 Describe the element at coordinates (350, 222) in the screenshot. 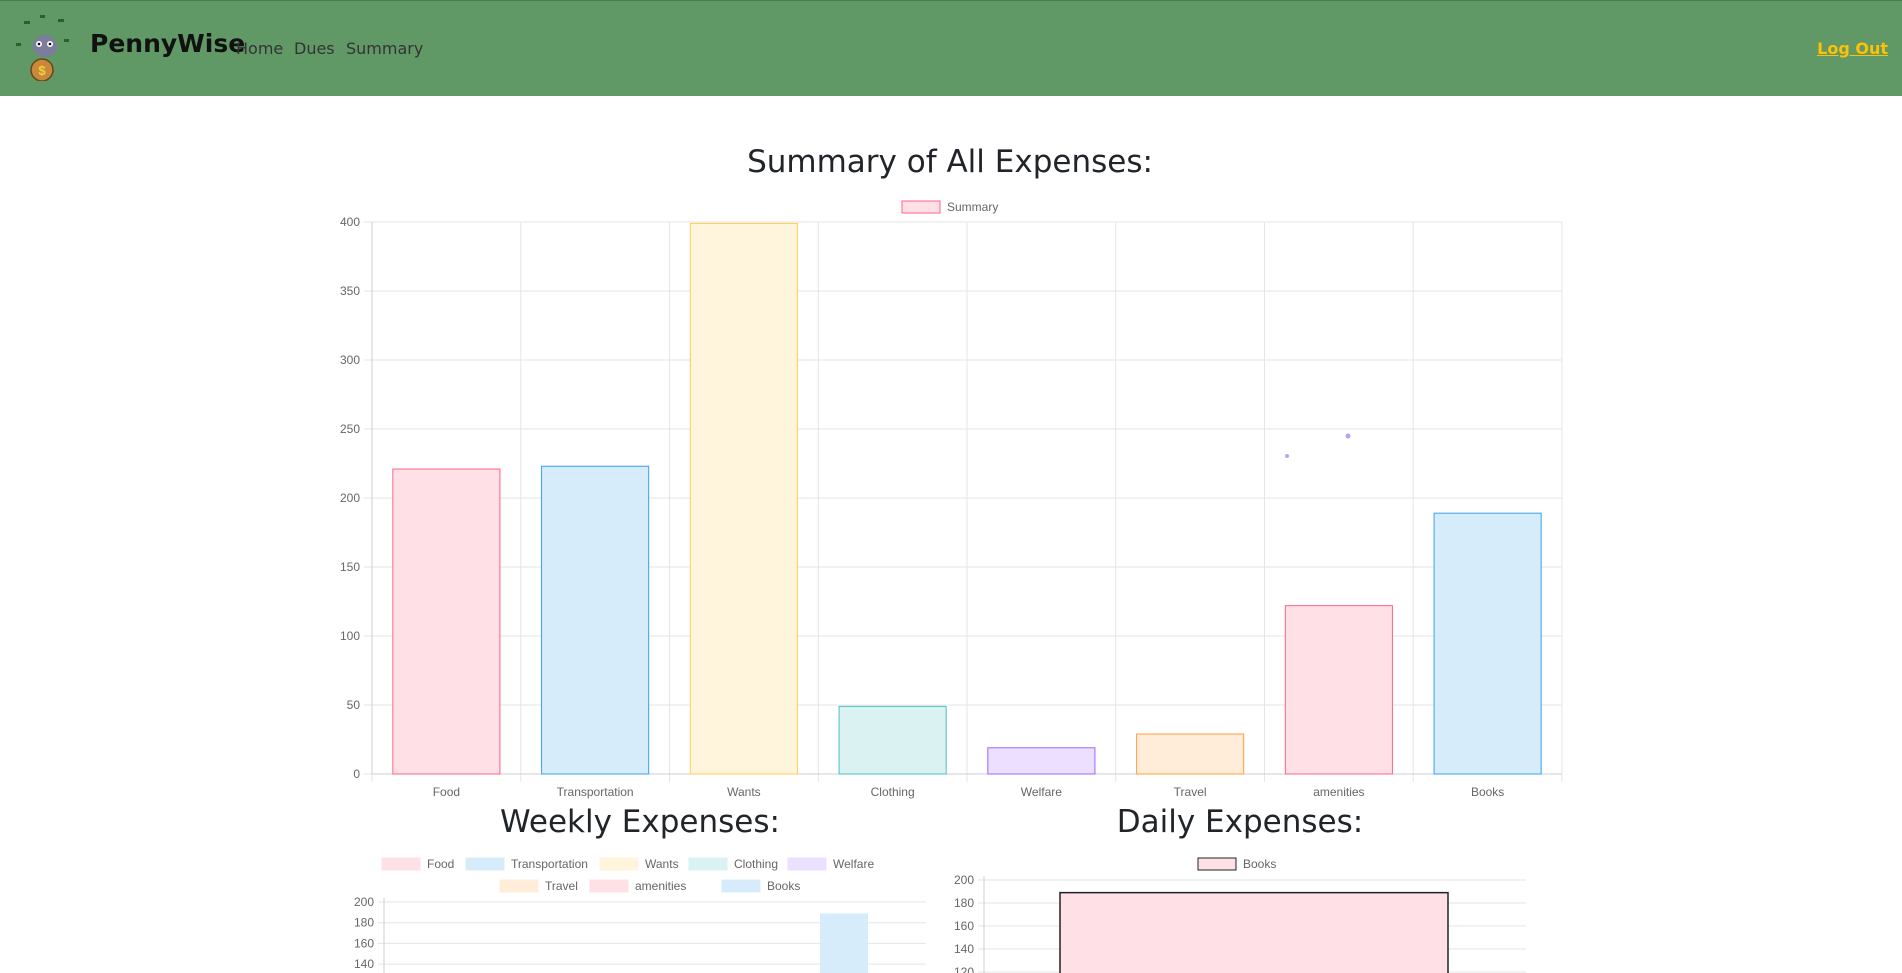

I see `y-tick-label: 400` at that location.